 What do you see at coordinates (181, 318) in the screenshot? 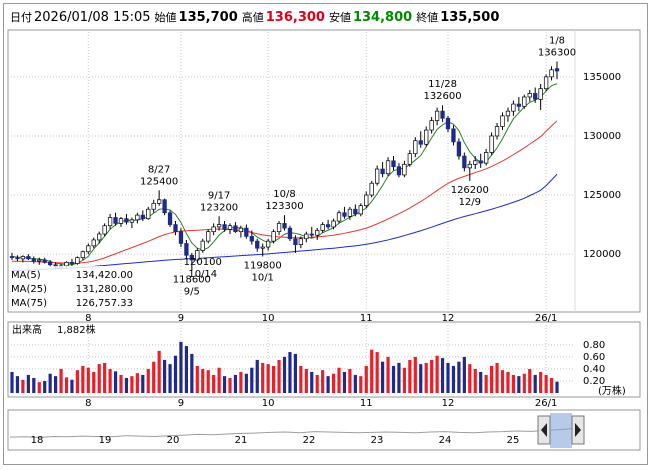
I see `x-tick-label: 9` at bounding box center [181, 318].